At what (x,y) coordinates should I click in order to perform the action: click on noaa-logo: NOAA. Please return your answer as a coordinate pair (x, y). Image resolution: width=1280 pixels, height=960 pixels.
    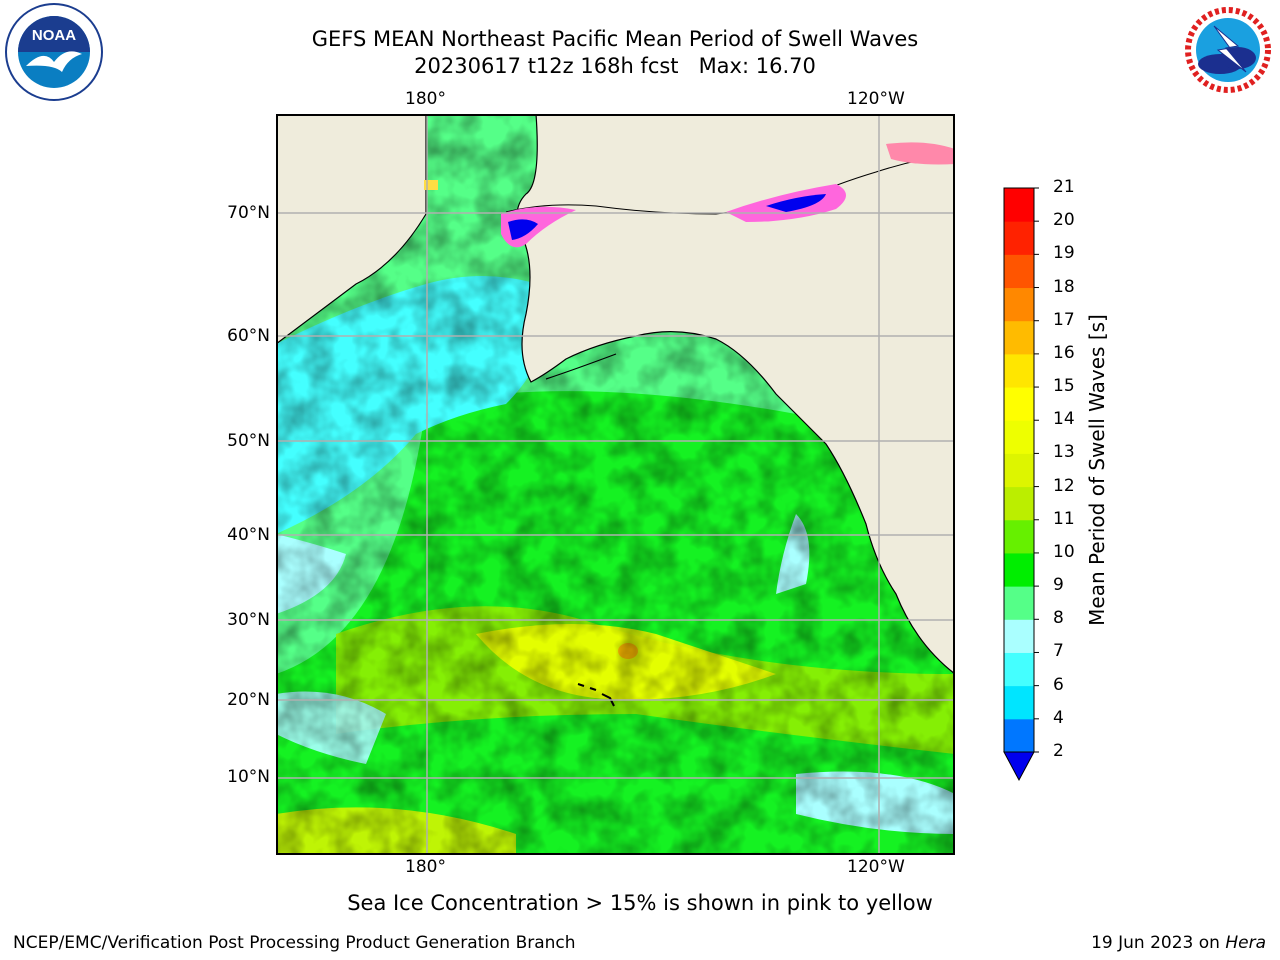
    Looking at the image, I should click on (54, 52).